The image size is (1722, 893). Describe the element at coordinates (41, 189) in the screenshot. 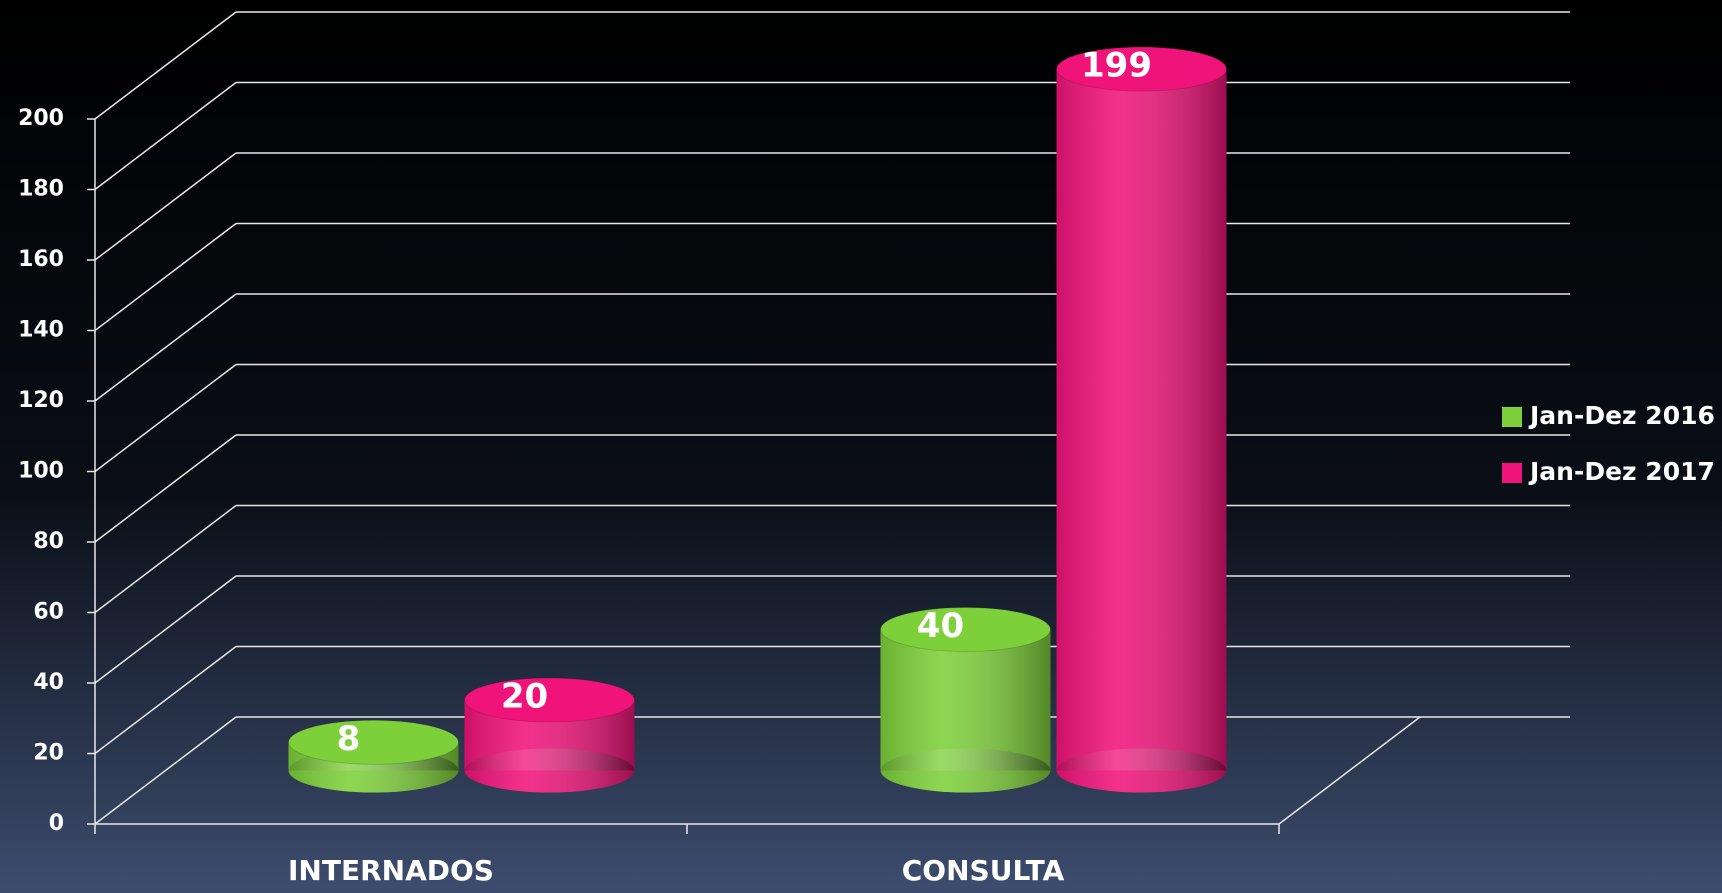

I see `y-tick-label: 180` at that location.